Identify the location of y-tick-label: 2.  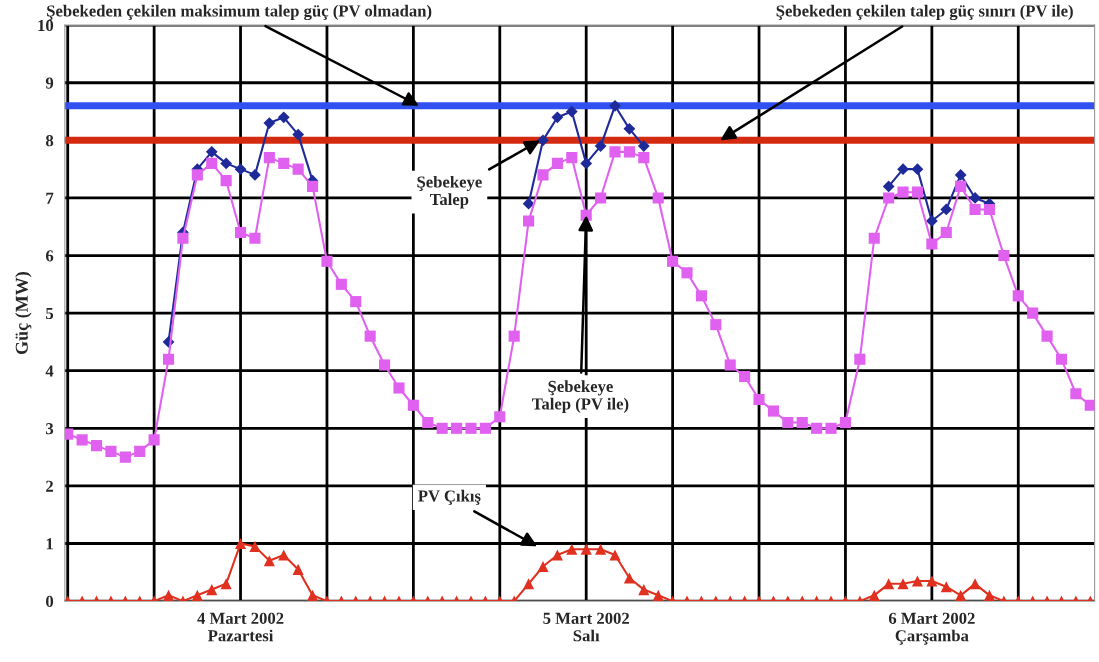
(50, 486).